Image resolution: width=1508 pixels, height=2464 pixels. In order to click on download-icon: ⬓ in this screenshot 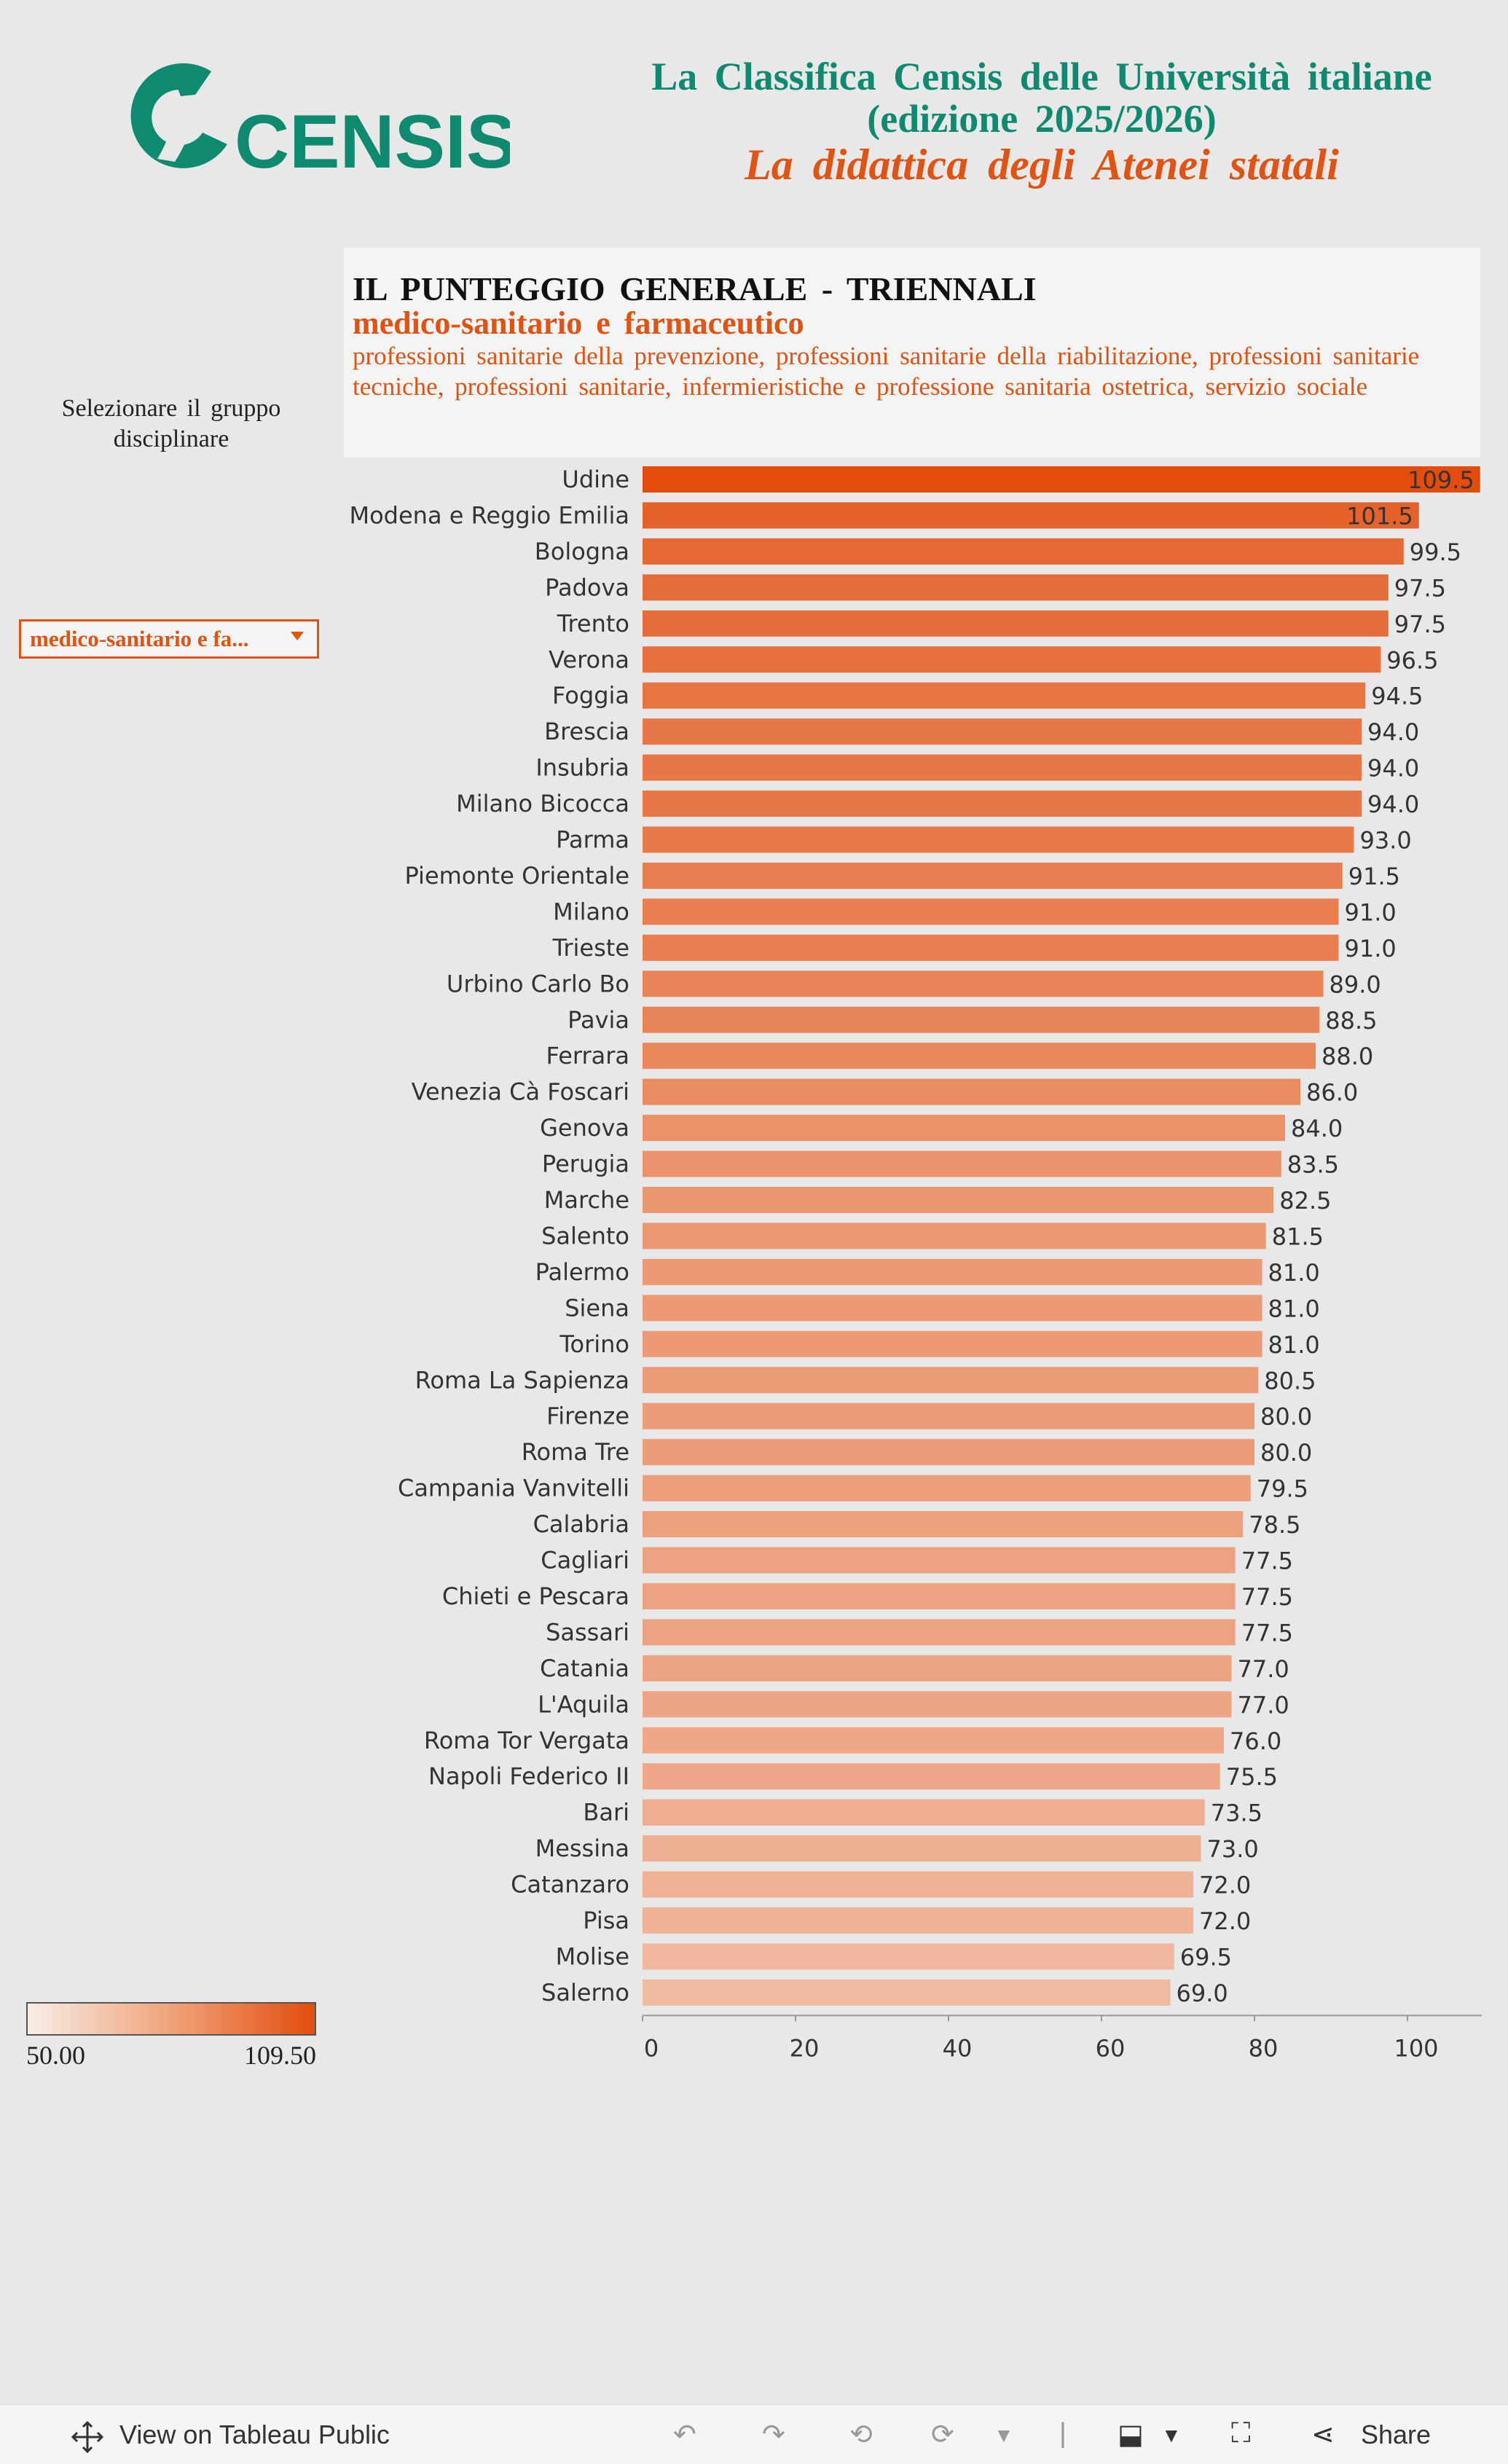, I will do `click(1131, 2435)`.